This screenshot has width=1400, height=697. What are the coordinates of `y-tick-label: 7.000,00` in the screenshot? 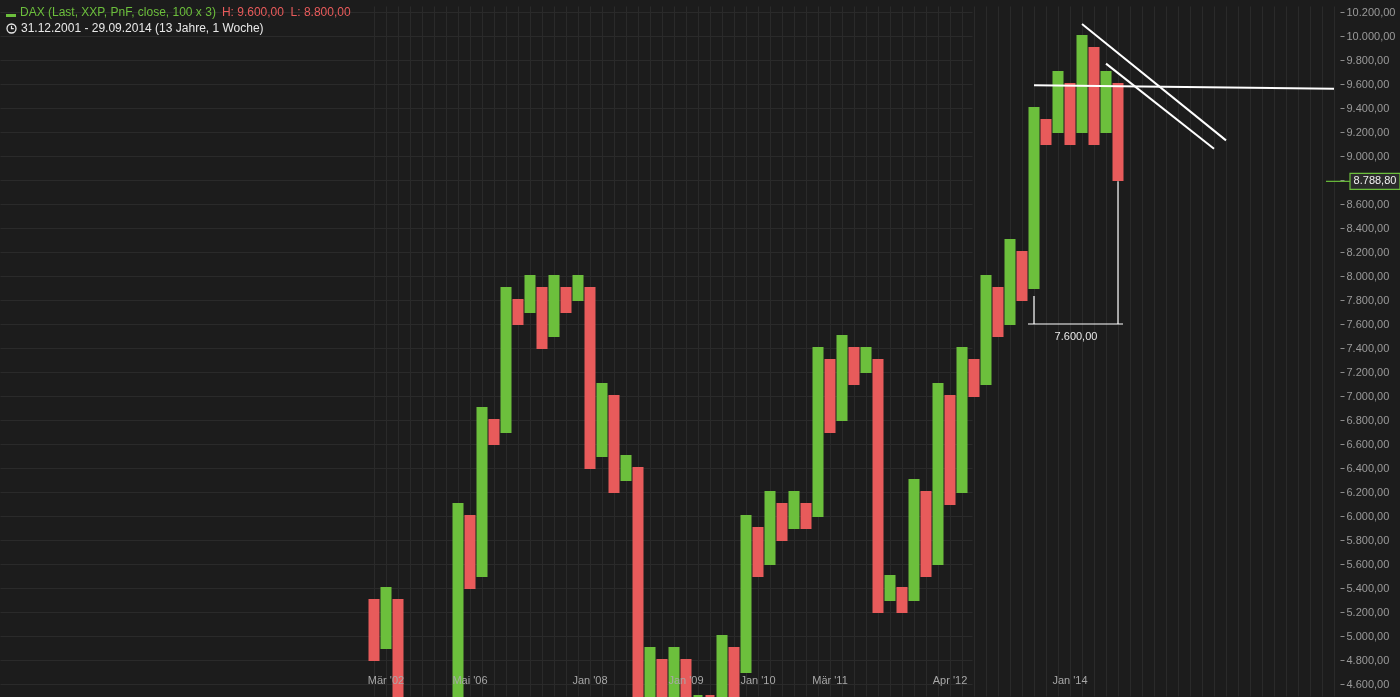 It's located at (1368, 395).